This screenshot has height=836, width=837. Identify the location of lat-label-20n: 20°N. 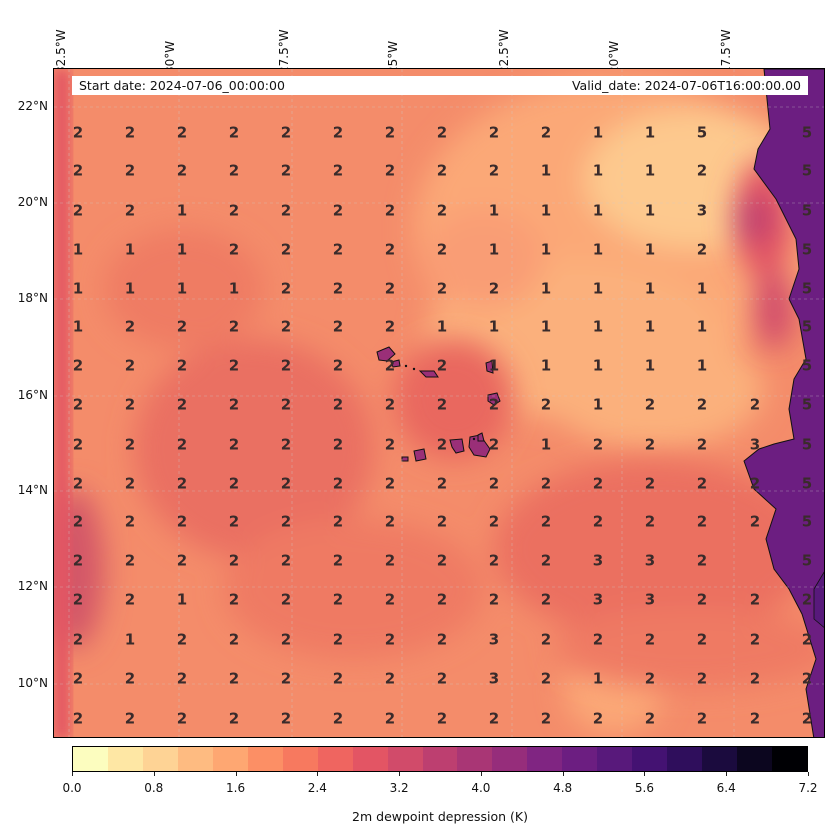
(32, 202).